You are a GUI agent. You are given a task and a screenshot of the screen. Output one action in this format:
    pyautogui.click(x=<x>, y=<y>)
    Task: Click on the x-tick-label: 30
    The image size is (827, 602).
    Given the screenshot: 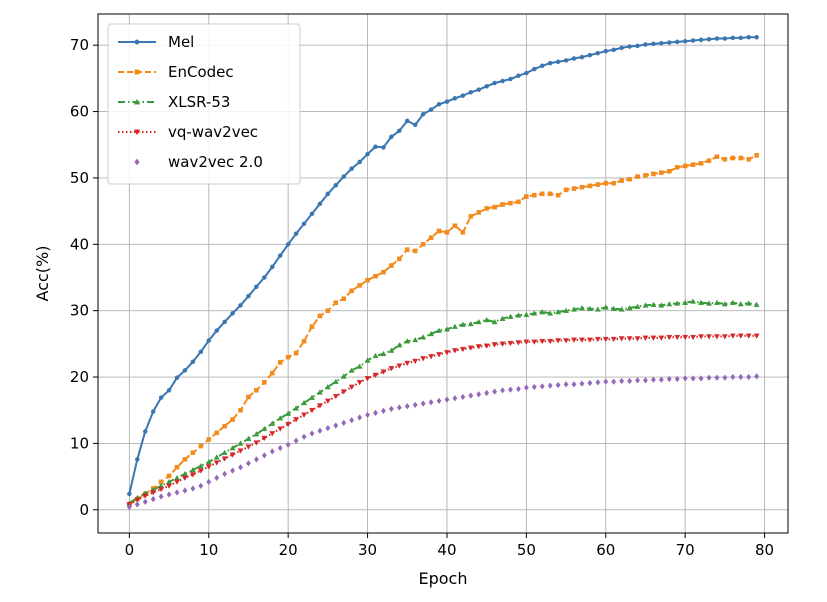 What is the action you would take?
    pyautogui.click(x=367, y=550)
    